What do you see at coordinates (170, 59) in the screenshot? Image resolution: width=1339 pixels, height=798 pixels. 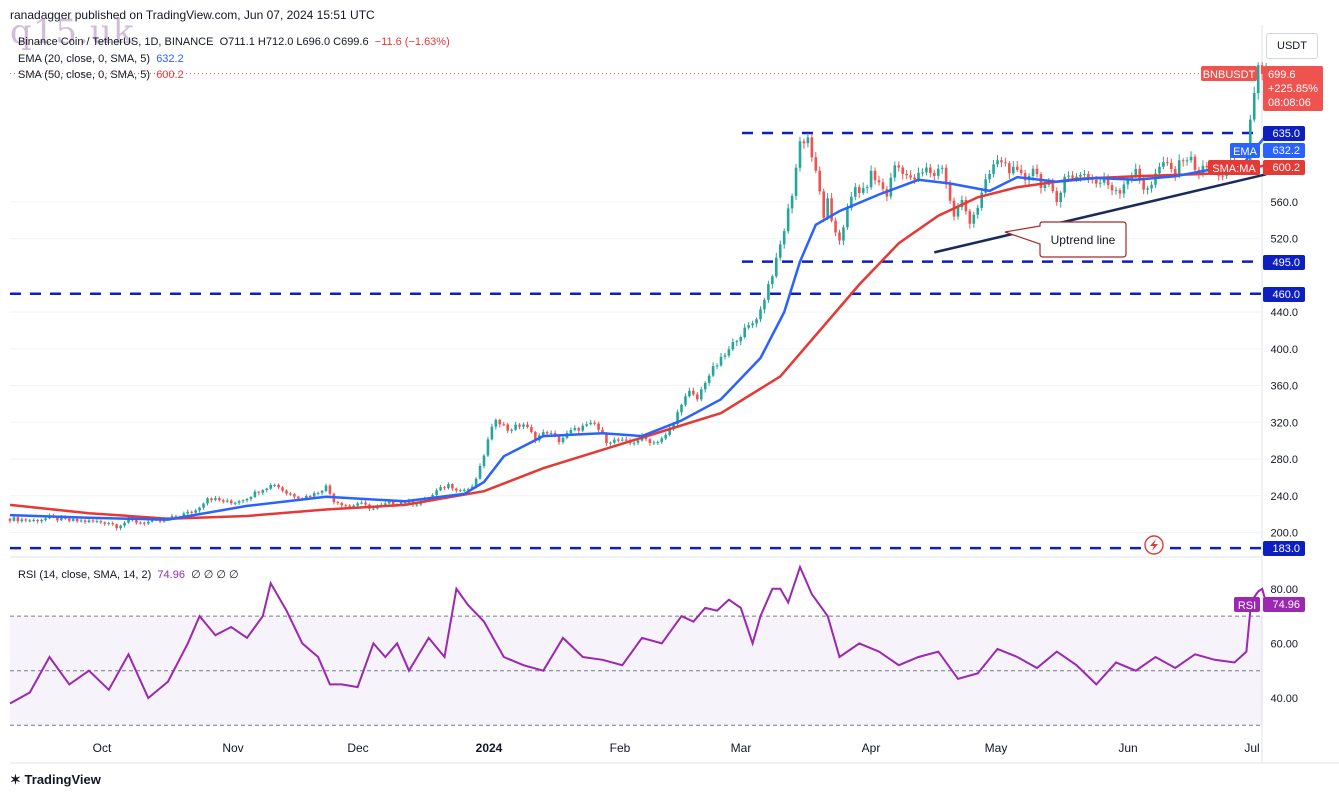 I see `ema-legend-value: 632.2` at bounding box center [170, 59].